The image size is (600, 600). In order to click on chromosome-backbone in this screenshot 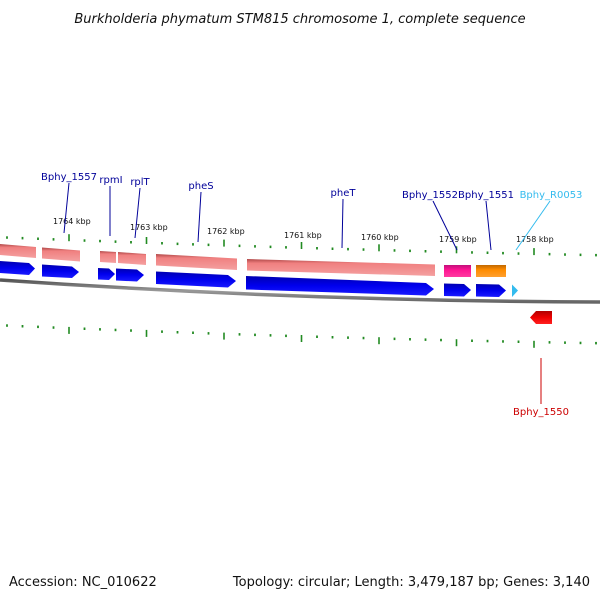, I will do `click(300, 291)`.